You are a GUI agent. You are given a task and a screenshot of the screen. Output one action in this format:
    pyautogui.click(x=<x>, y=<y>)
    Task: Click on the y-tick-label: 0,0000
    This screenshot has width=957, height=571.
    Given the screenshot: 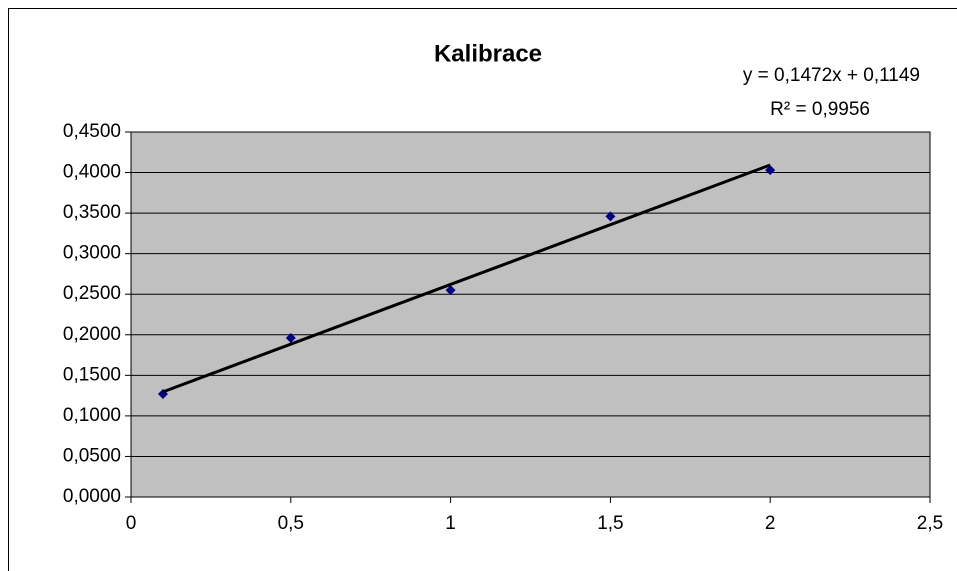 What is the action you would take?
    pyautogui.click(x=92, y=496)
    